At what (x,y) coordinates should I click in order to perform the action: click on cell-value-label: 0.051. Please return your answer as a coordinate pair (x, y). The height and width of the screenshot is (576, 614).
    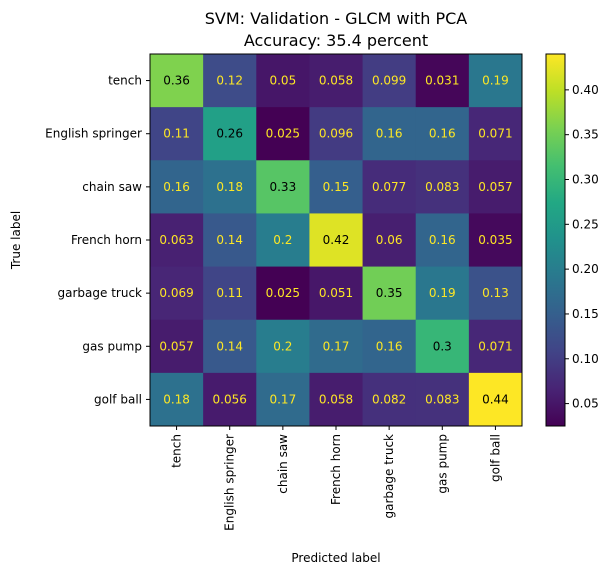
    Looking at the image, I should click on (336, 293).